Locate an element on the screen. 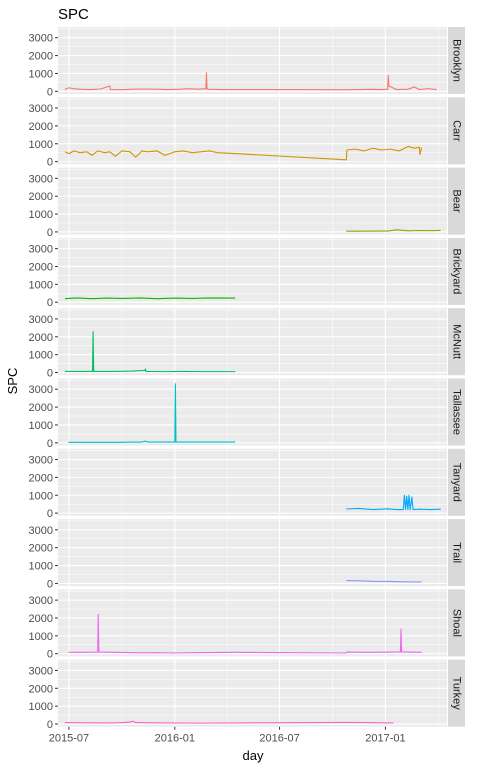 This screenshot has width=480, height=768. facet-panel-tanyard: 0 1000 2000 3000 Tanyard is located at coordinates (247, 484).